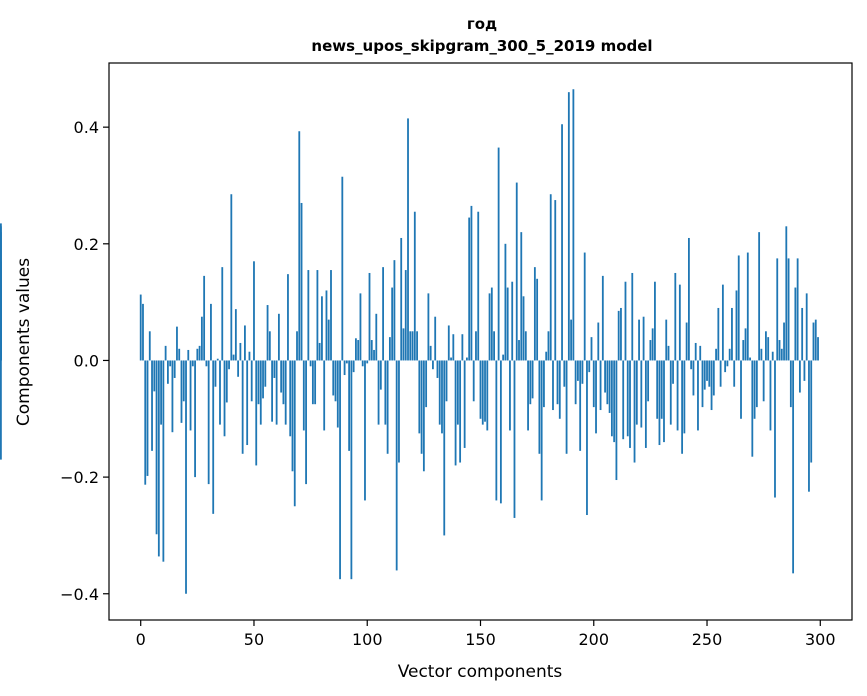 This screenshot has width=867, height=696. Describe the element at coordinates (593, 639) in the screenshot. I see `x-tick-label: 200` at that location.